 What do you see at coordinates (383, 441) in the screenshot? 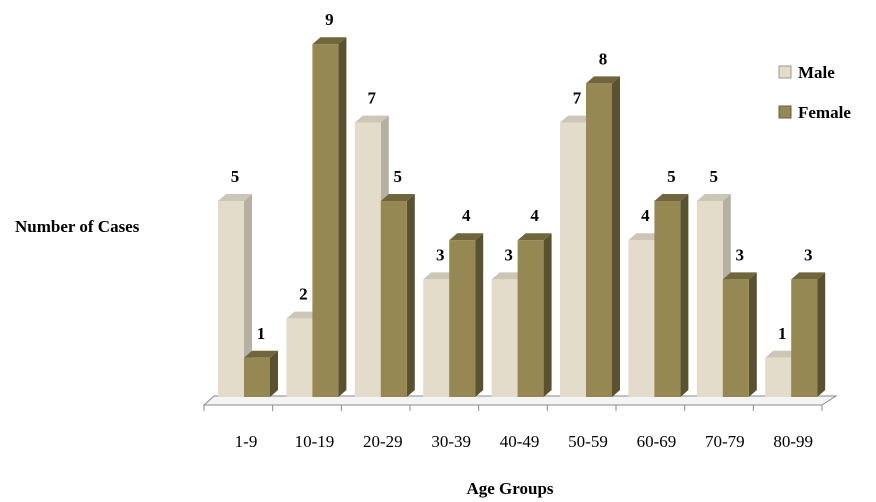
I see `x-tick-label: 20-29` at bounding box center [383, 441].